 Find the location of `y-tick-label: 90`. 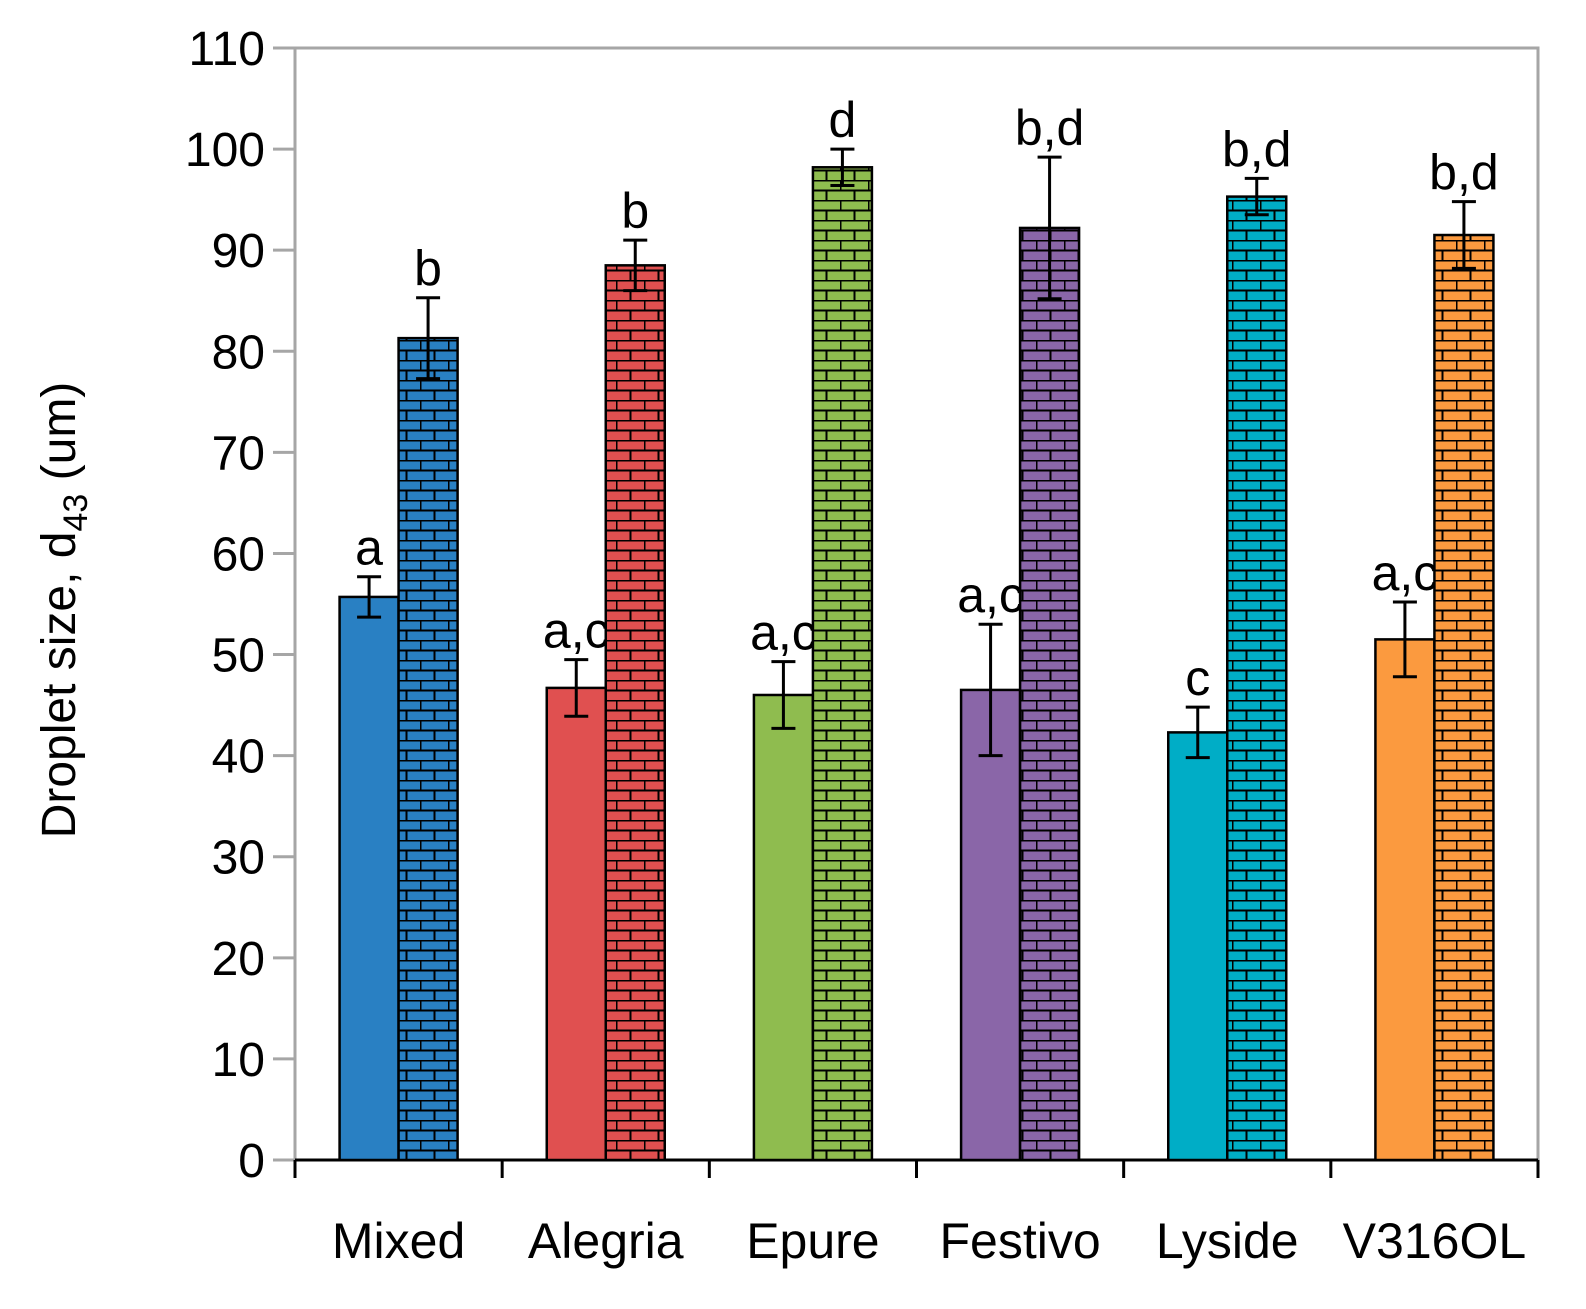

y-tick-label: 90 is located at coordinates (238, 251).